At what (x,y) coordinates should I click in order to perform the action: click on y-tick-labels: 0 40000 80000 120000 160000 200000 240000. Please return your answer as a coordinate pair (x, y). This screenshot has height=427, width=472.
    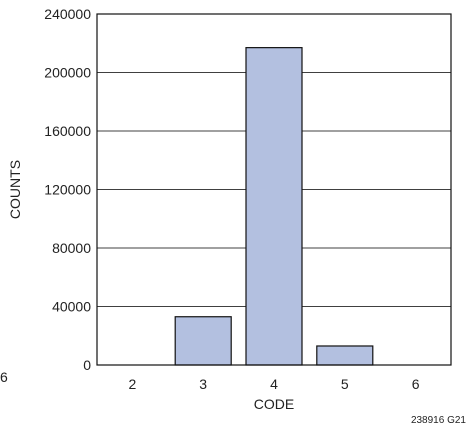
    Looking at the image, I should click on (67, 189).